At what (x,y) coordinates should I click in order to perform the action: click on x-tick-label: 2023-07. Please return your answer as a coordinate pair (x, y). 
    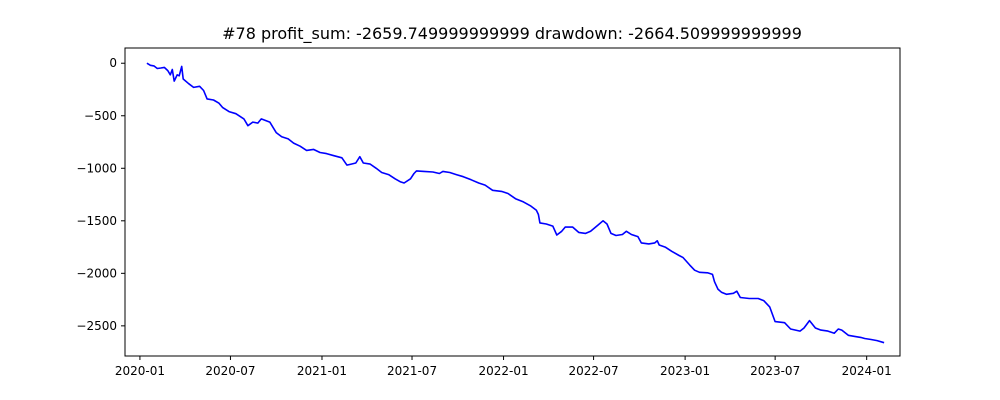
    Looking at the image, I should click on (775, 371).